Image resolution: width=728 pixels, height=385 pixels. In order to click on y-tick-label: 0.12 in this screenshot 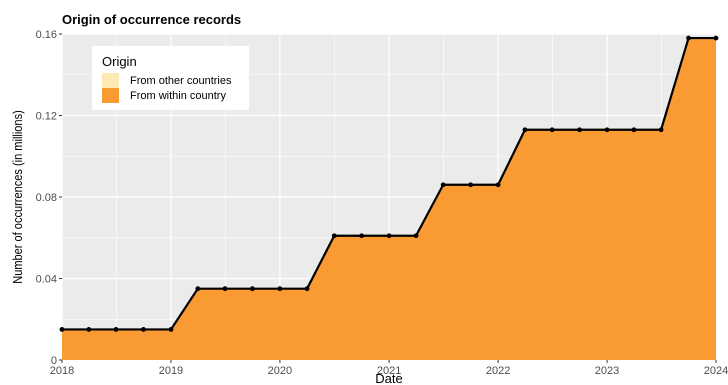, I will do `click(46, 117)`.